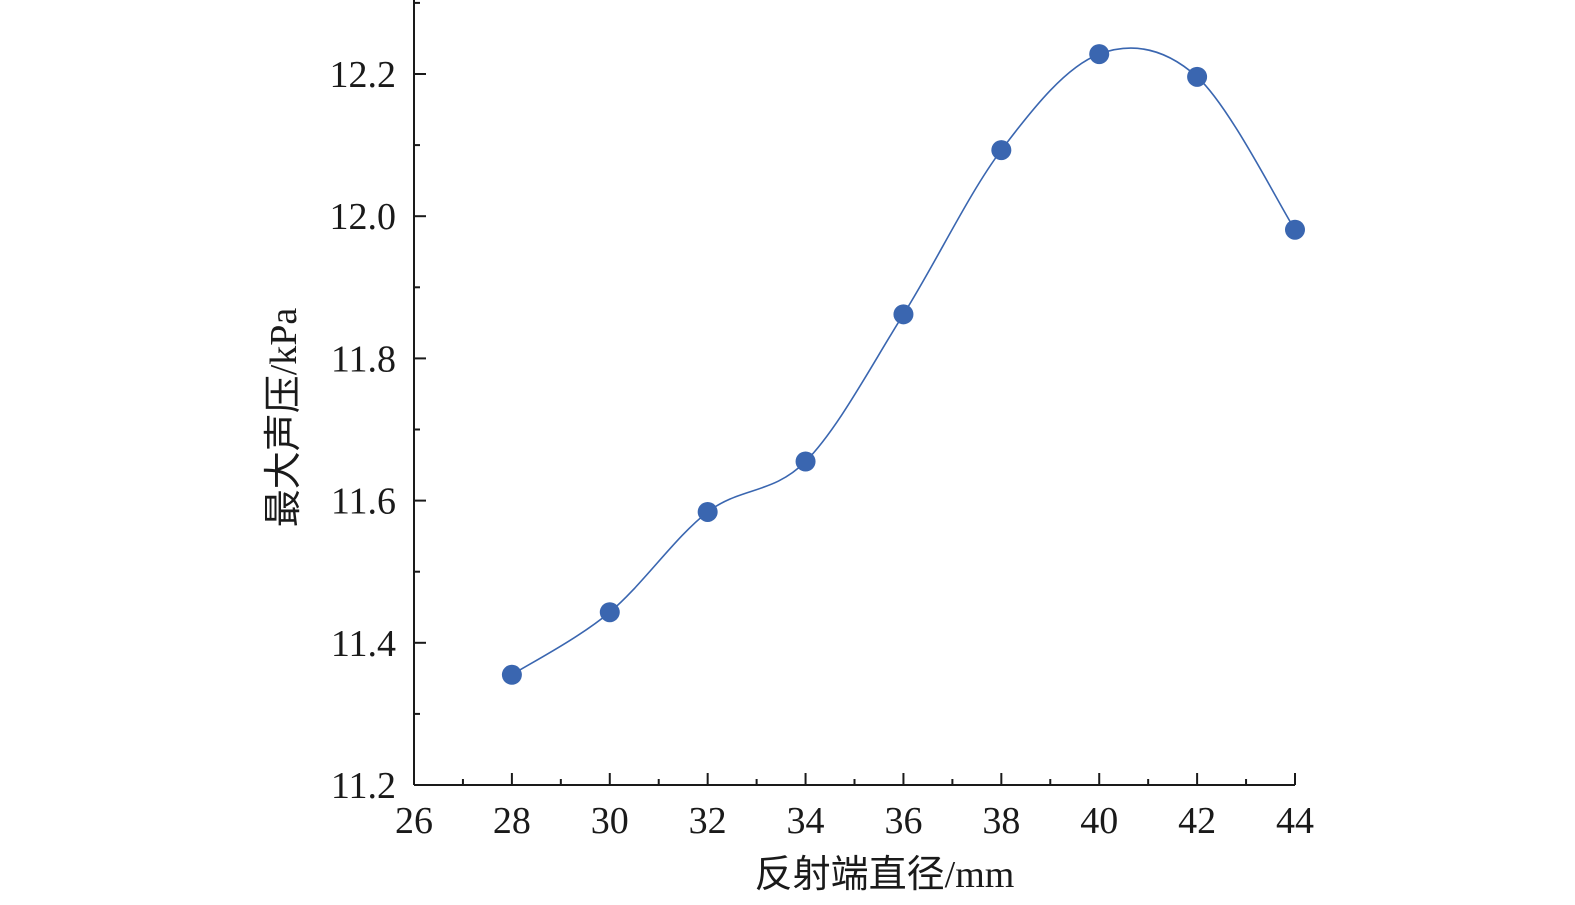 The width and height of the screenshot is (1575, 905). What do you see at coordinates (512, 821) in the screenshot?
I see `x-tick-label: 28` at bounding box center [512, 821].